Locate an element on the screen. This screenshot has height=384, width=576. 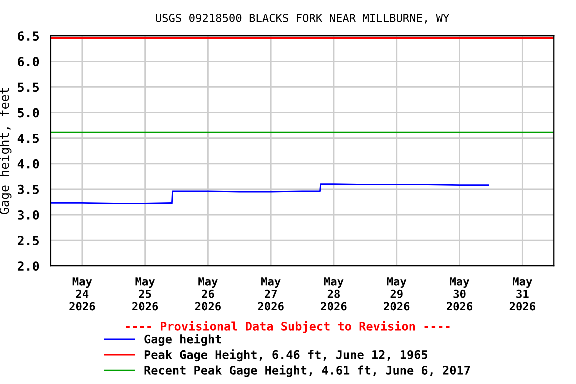
legend-label: Recent Peak Gage Height, 4.61 ft, June 6, 2017 is located at coordinates (307, 371).